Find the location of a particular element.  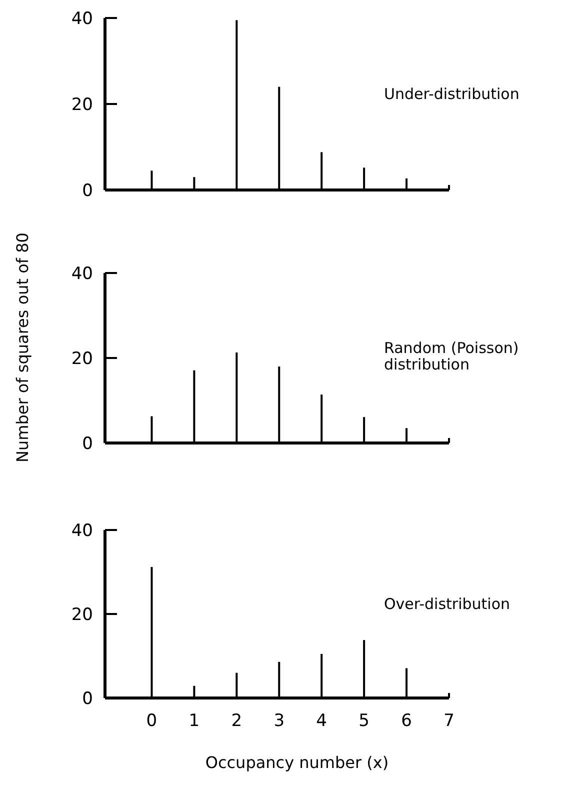

x-tick-label: 5 is located at coordinates (364, 721).